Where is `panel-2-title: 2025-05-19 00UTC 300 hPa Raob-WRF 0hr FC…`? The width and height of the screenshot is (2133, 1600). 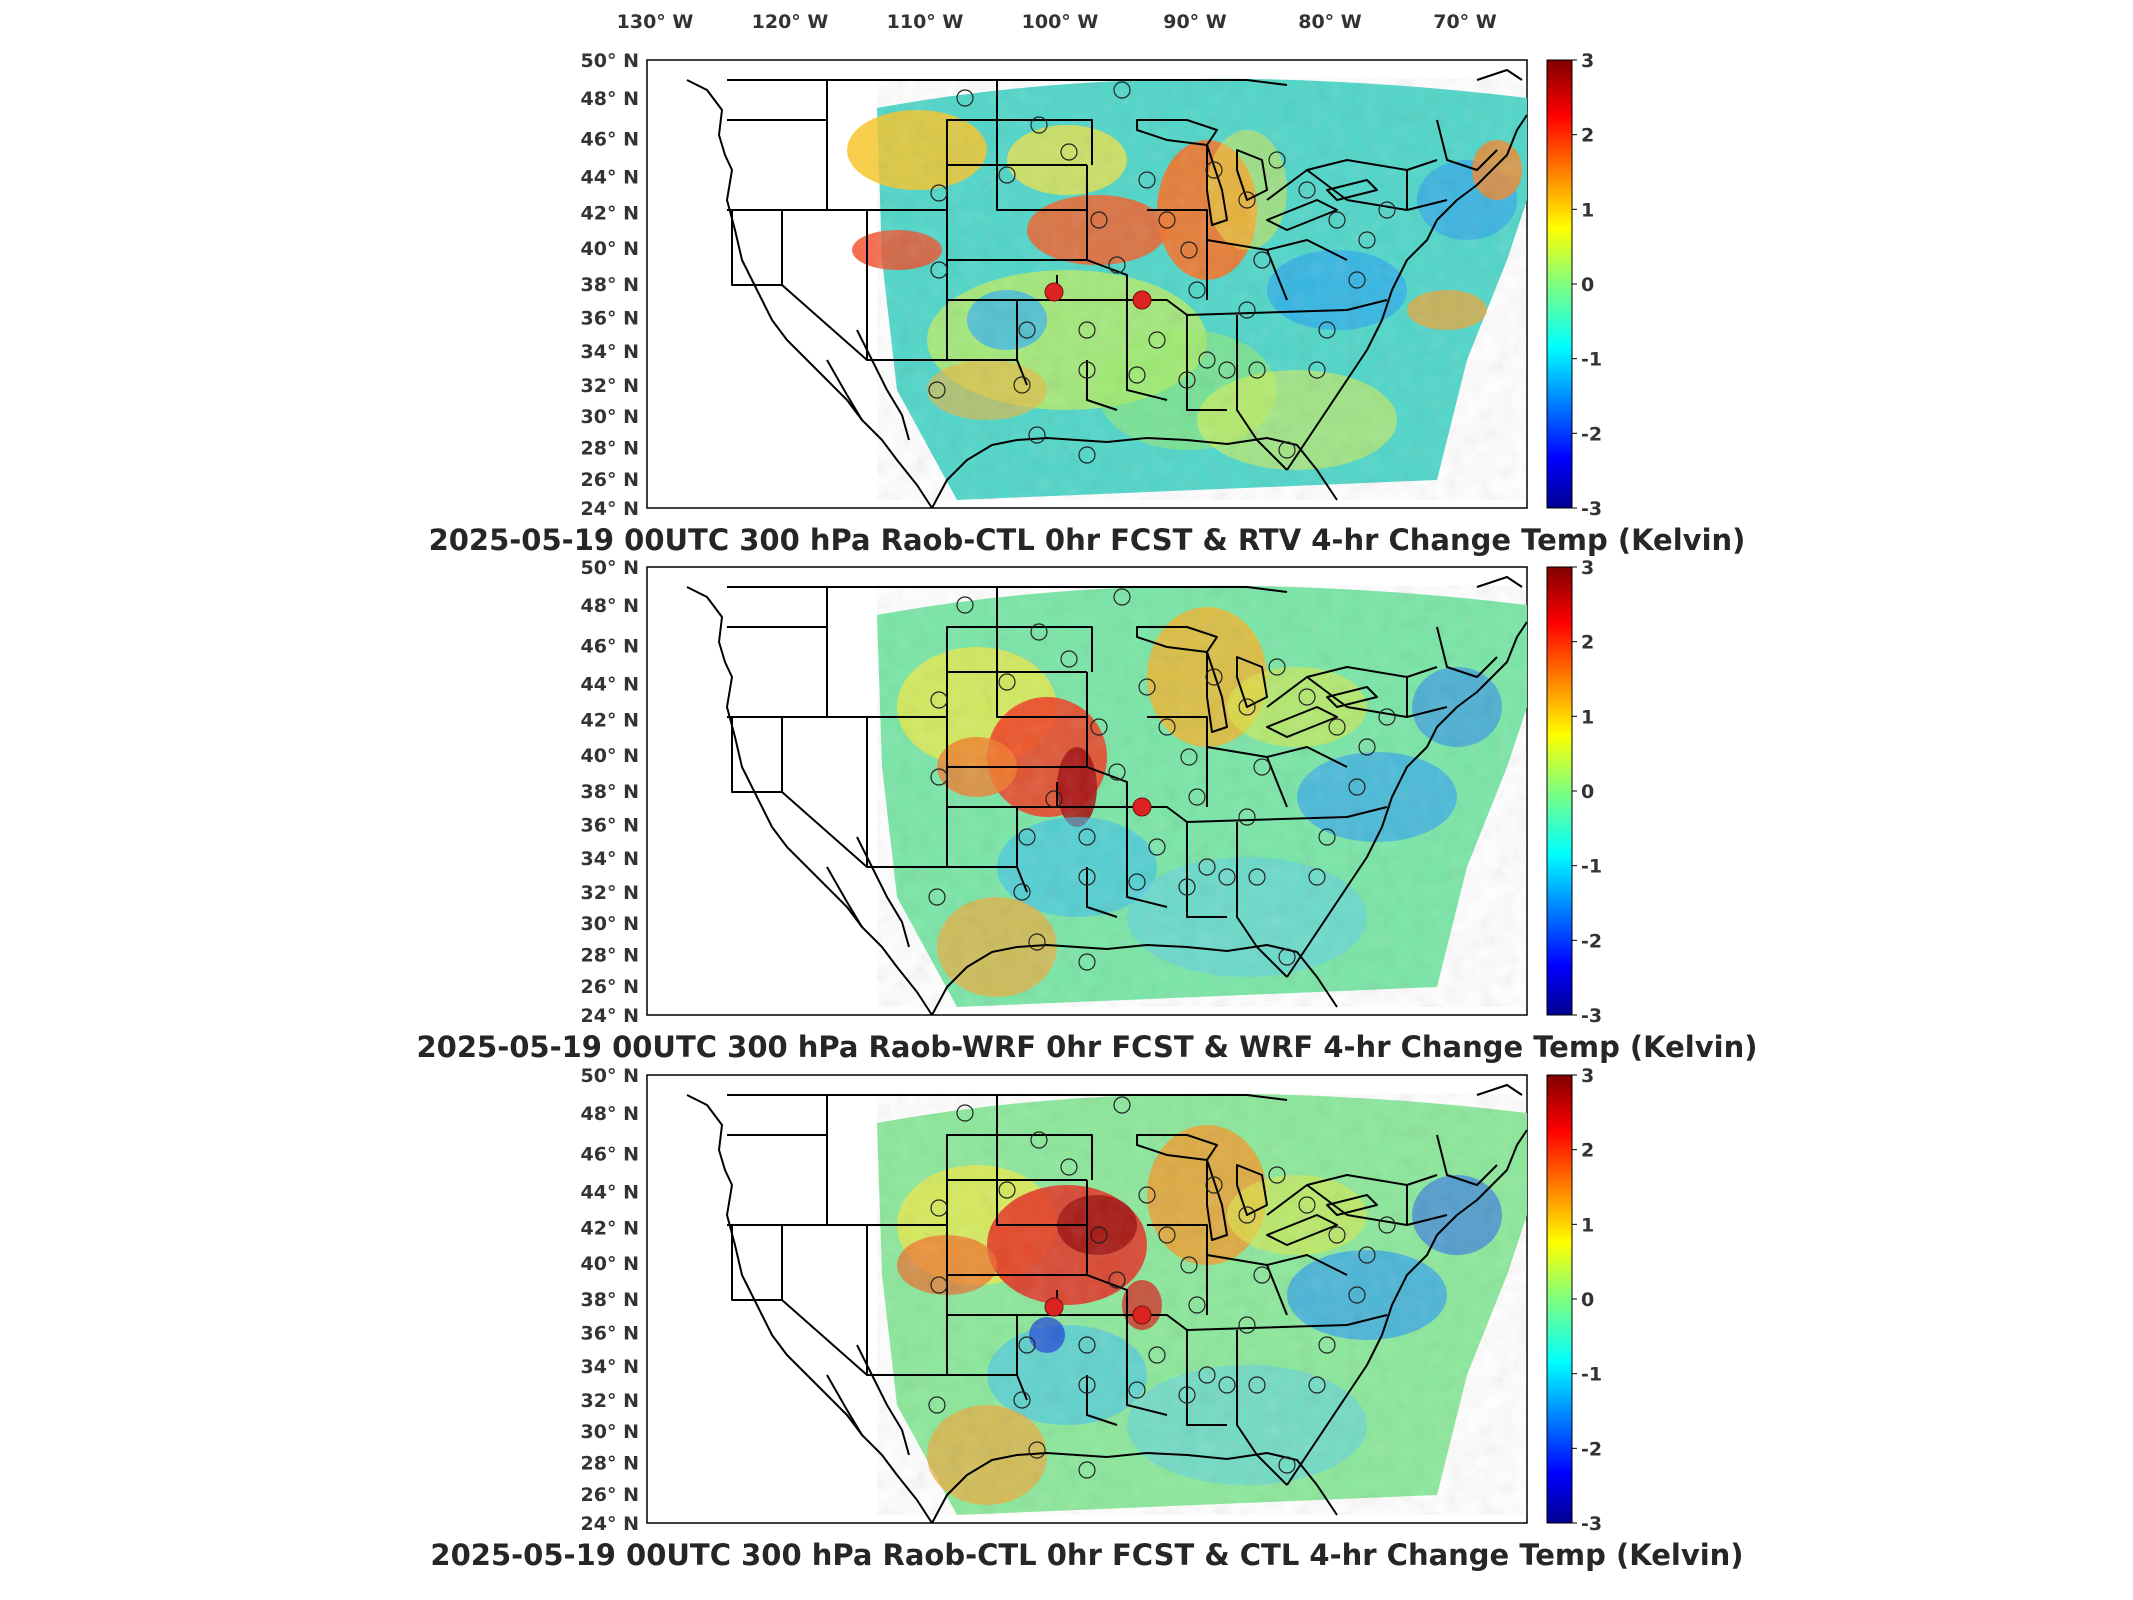
panel-2-title: 2025-05-19 00UTC 300 hPa Raob-WRF 0hr FC… is located at coordinates (1086, 1047).